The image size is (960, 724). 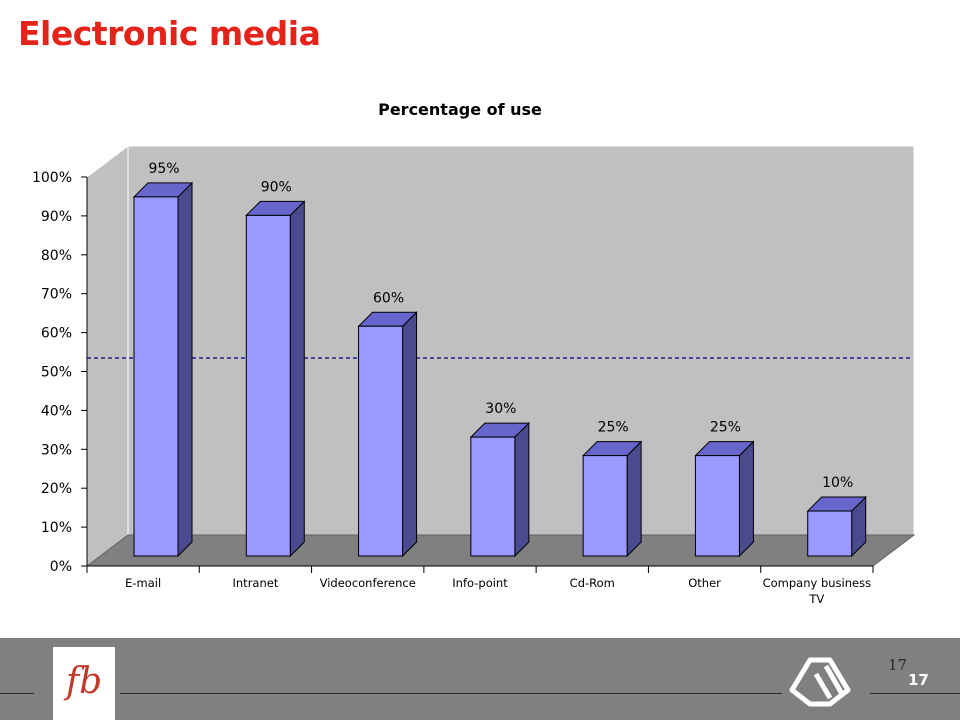 I want to click on company-emblem-icon, so click(x=820, y=682).